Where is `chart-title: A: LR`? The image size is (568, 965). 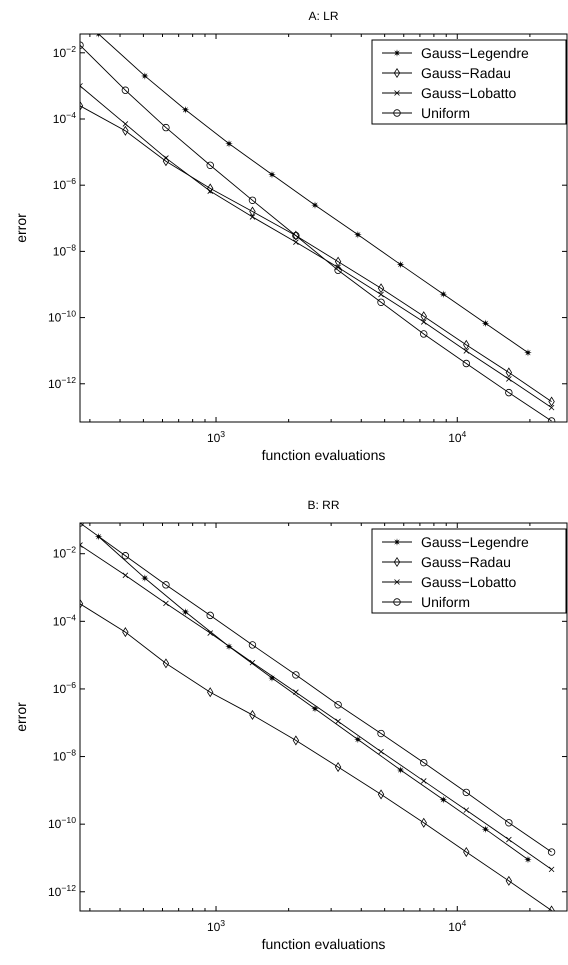
chart-title: A: LR is located at coordinates (323, 16).